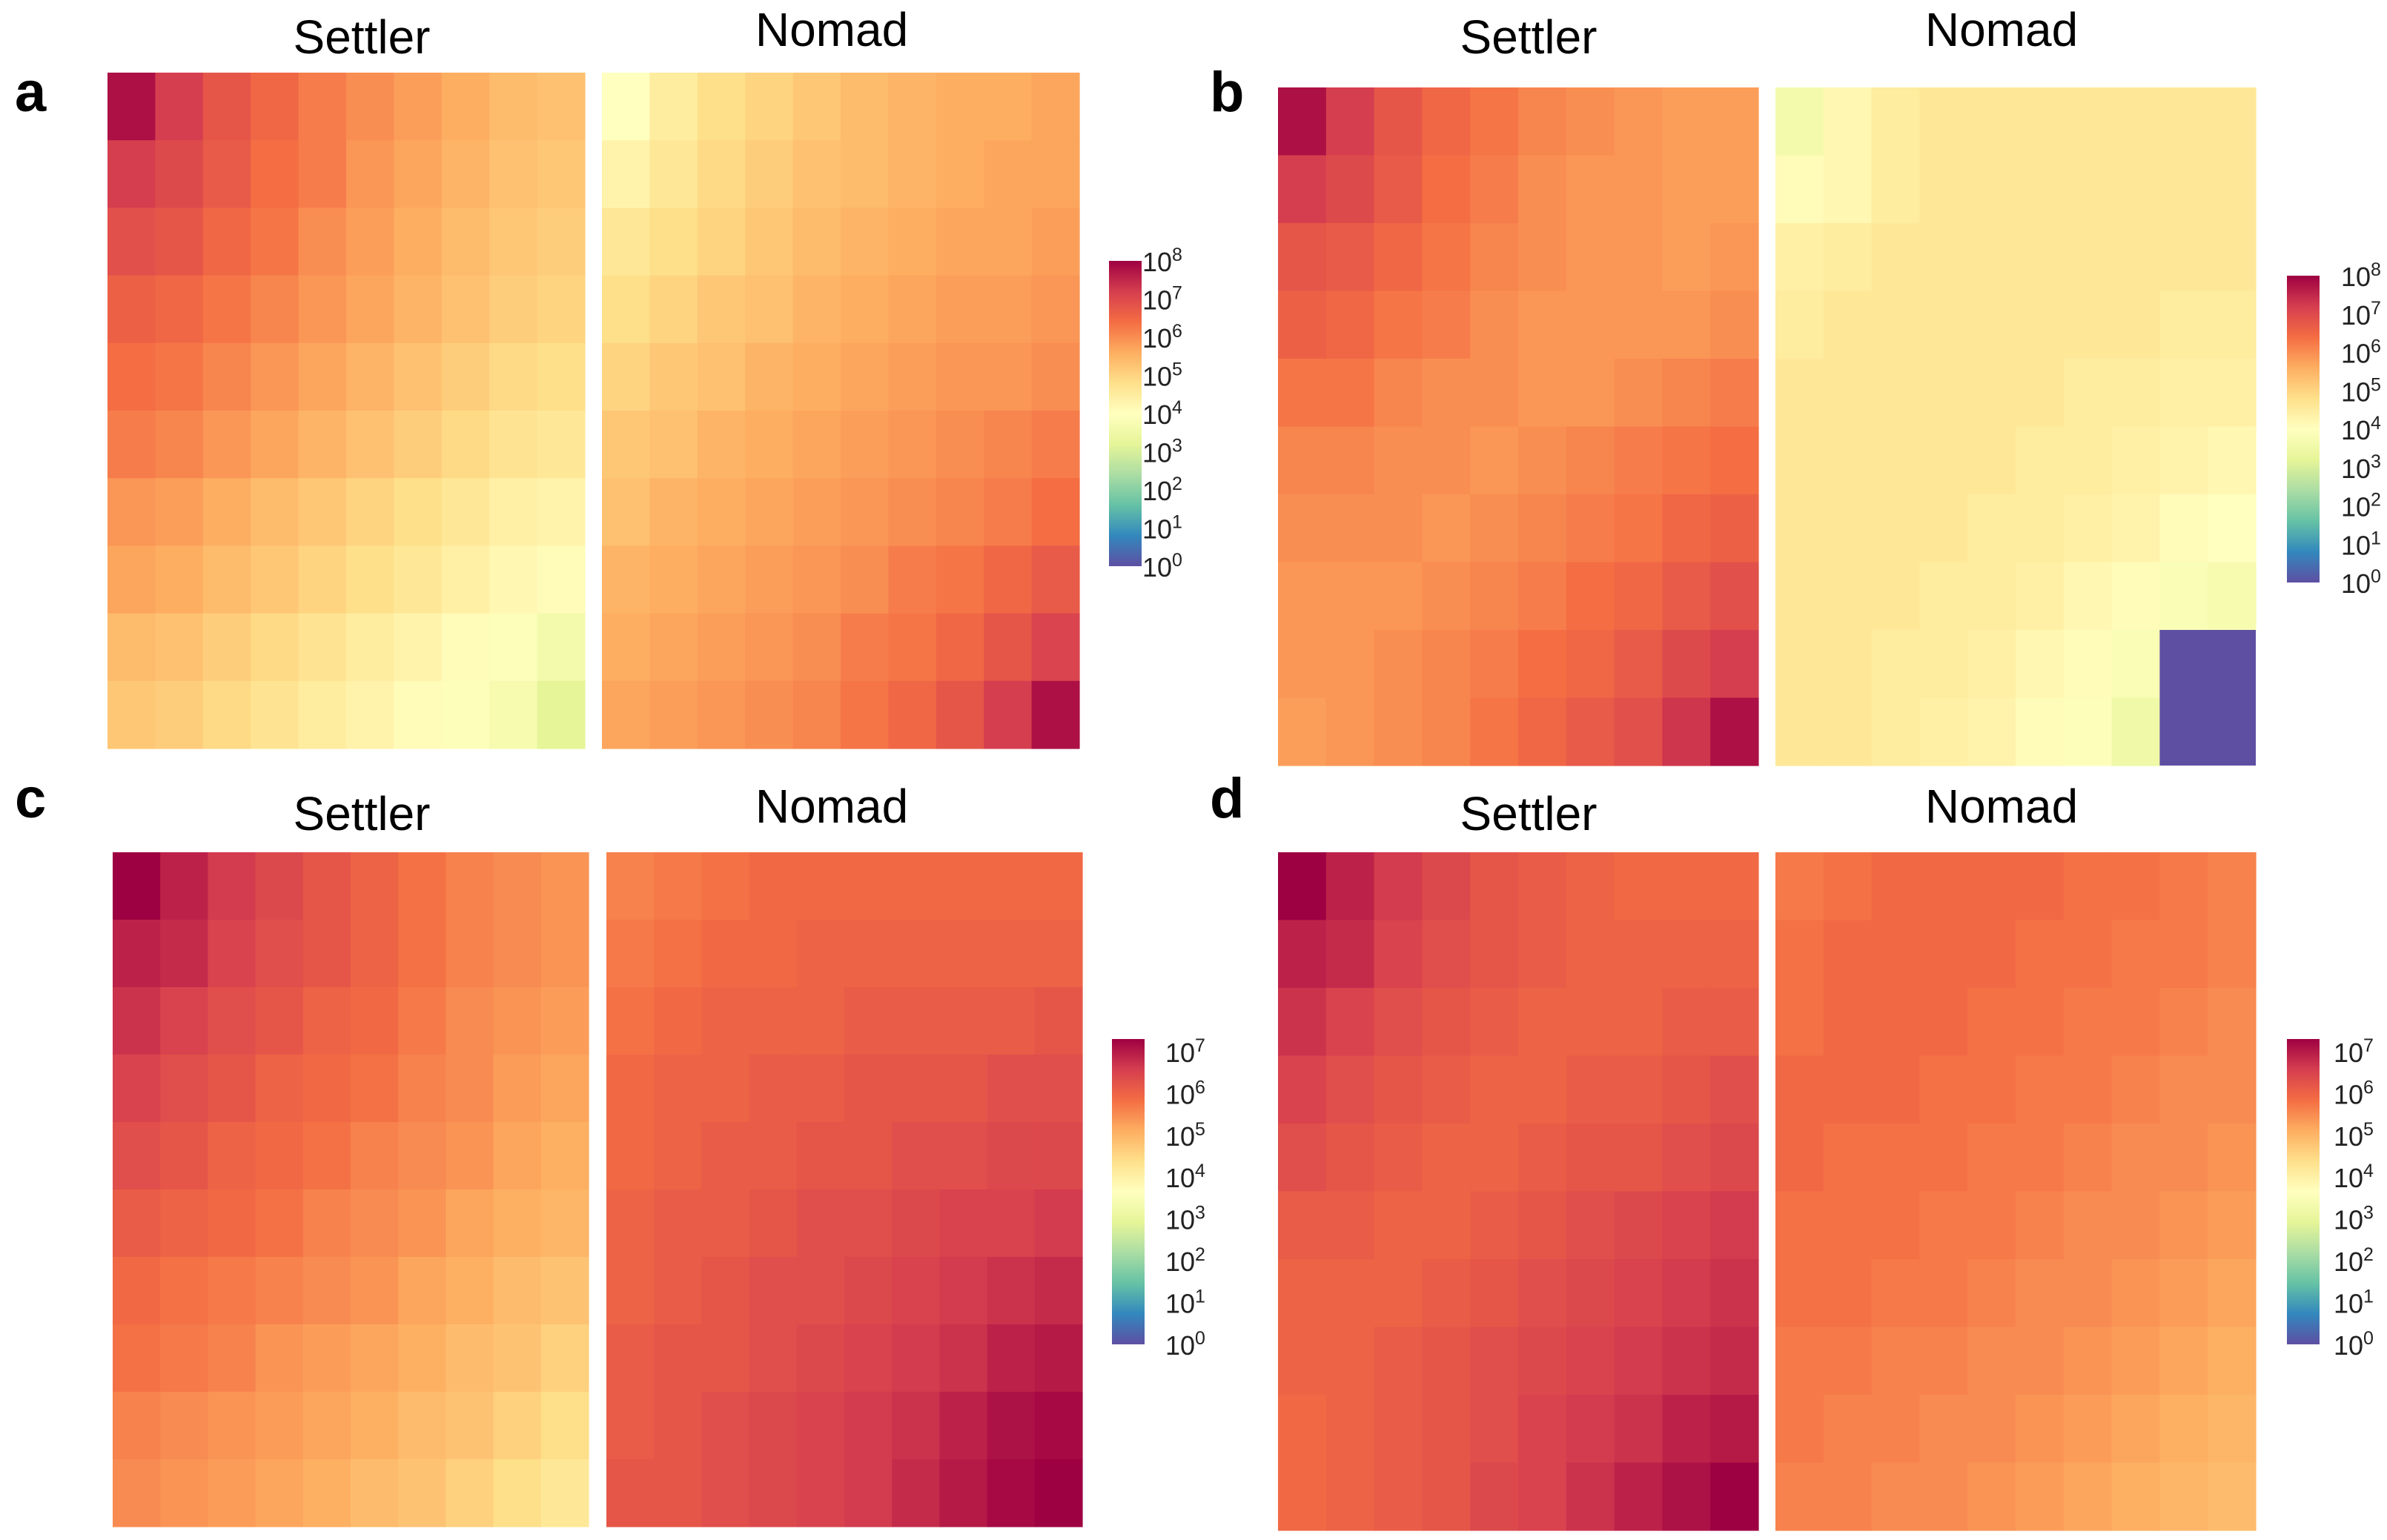  Describe the element at coordinates (1162, 413) in the screenshot. I see `colorbar-tick-label: 10⁴` at that location.